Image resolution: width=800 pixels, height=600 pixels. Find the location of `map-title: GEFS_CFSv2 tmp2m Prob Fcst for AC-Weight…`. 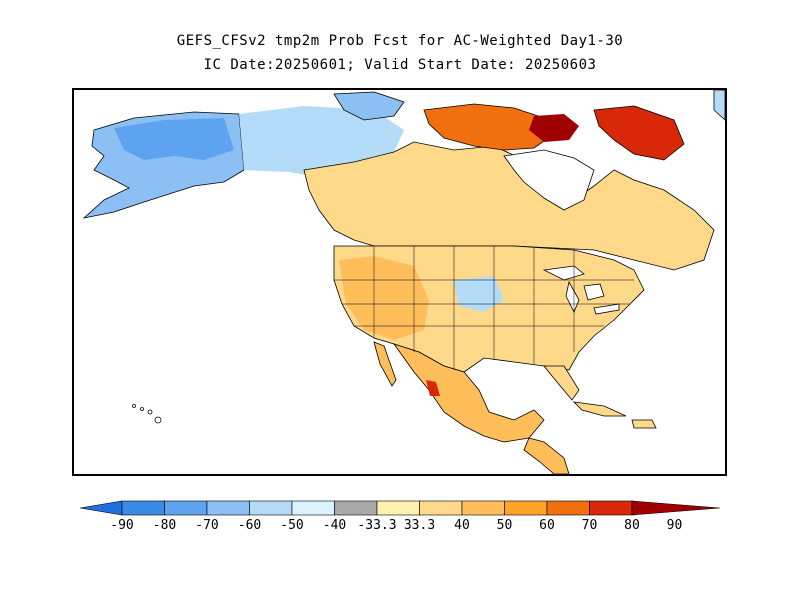

map-title: GEFS_CFSv2 tmp2m Prob Fcst for AC-Weight… is located at coordinates (400, 41).